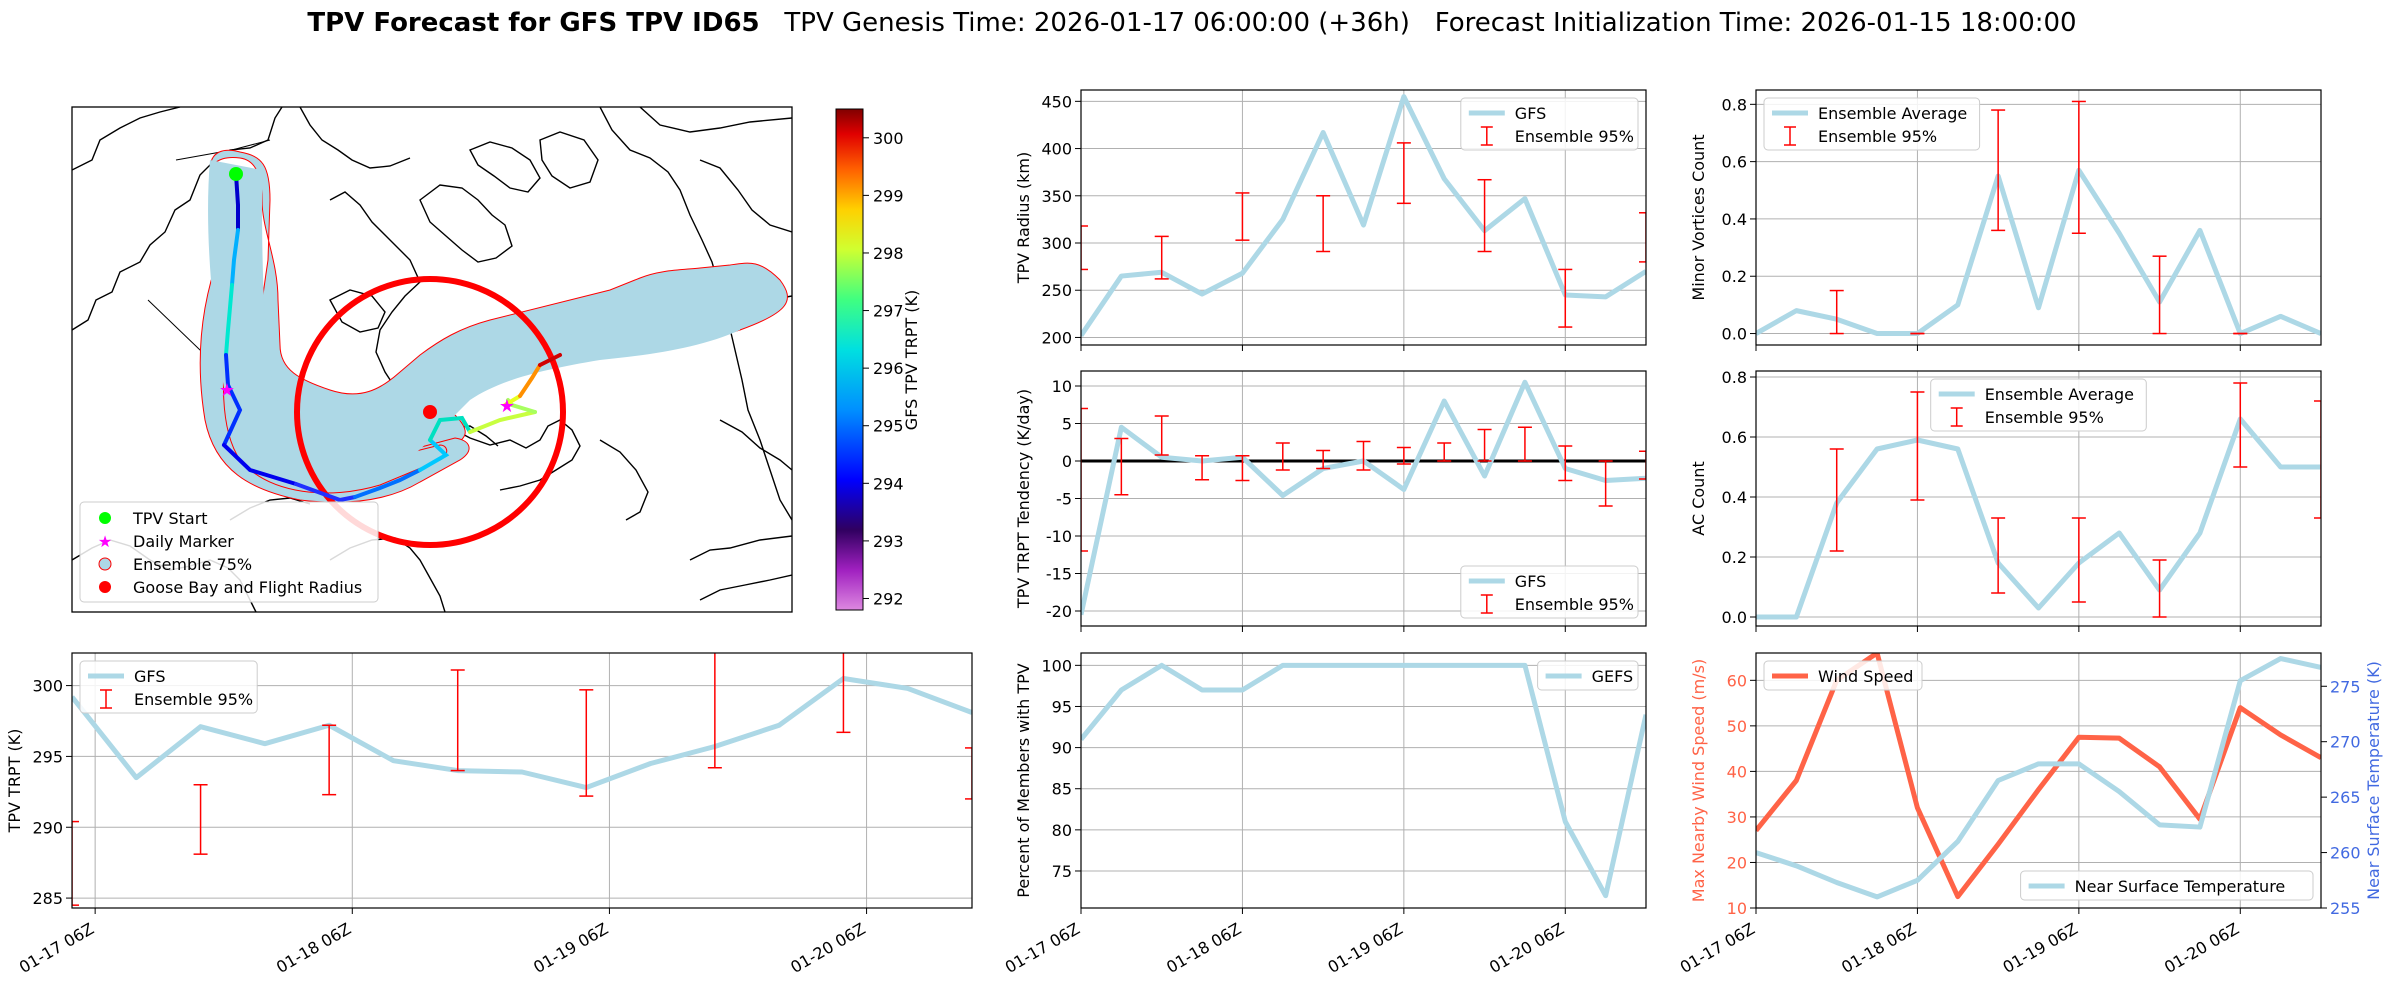 The image size is (2384, 982). I want to click on y-tick-label: 80, so click(1062, 830).